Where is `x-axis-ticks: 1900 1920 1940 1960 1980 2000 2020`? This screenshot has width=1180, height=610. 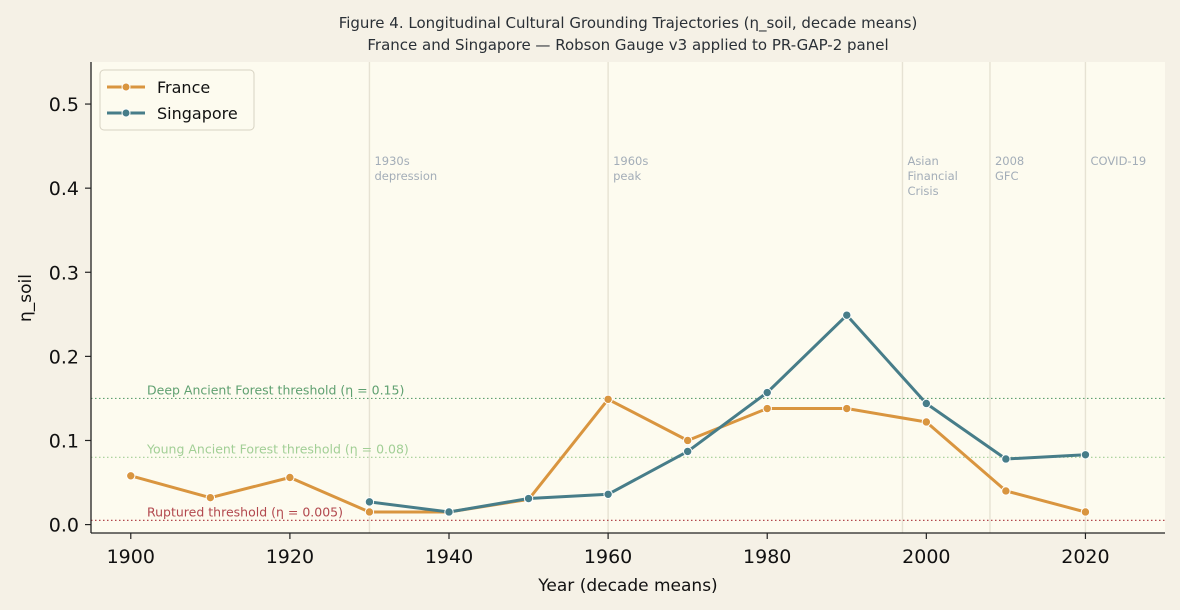 x-axis-ticks: 1900 1920 1940 1960 1980 2000 2020 is located at coordinates (608, 550).